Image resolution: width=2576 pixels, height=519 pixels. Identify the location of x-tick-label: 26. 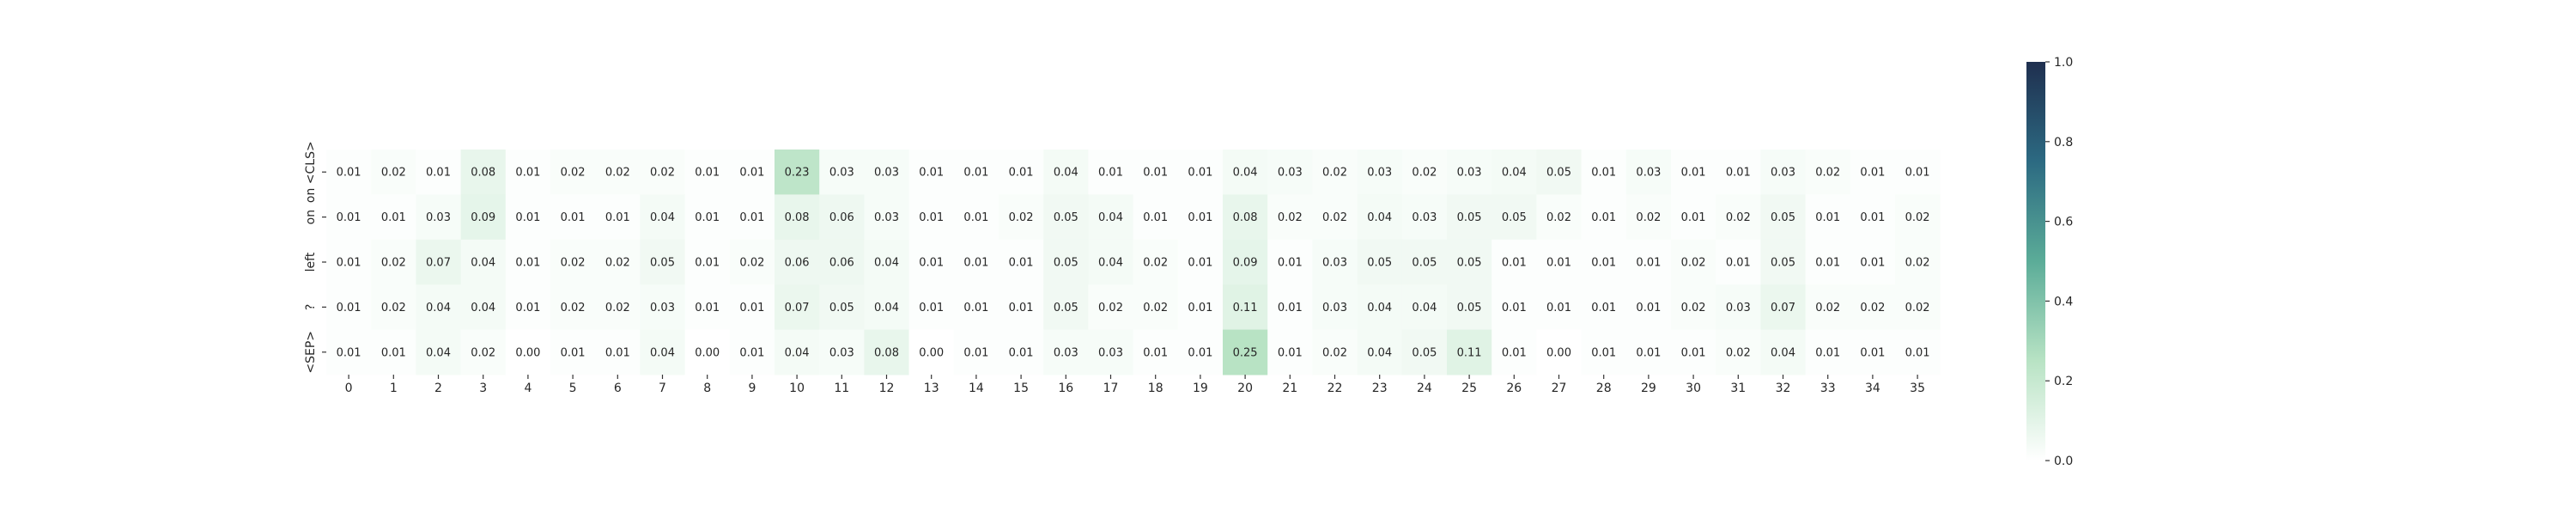
(1514, 388).